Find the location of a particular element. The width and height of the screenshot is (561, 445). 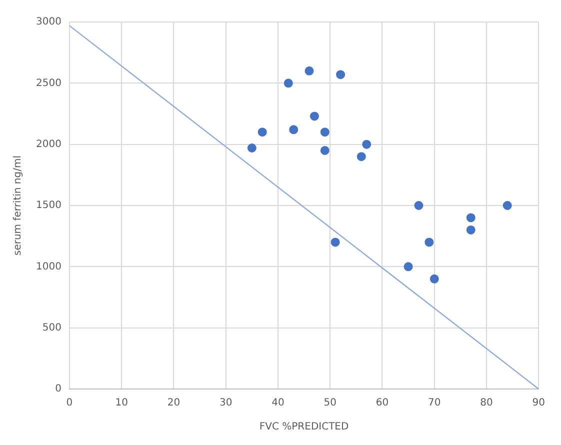

y-tick-label: 0 is located at coordinates (58, 389).